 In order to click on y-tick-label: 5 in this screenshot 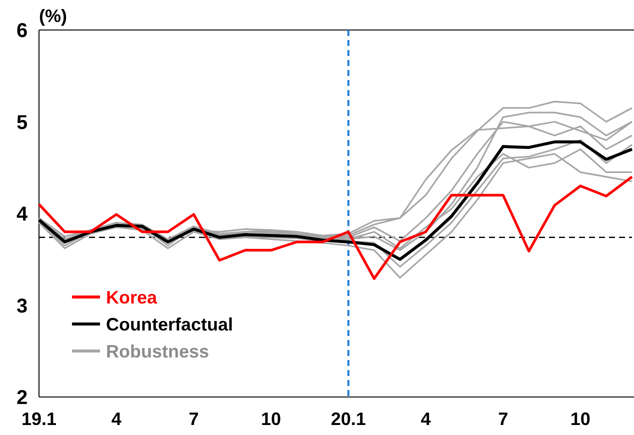, I will do `click(22, 123)`.